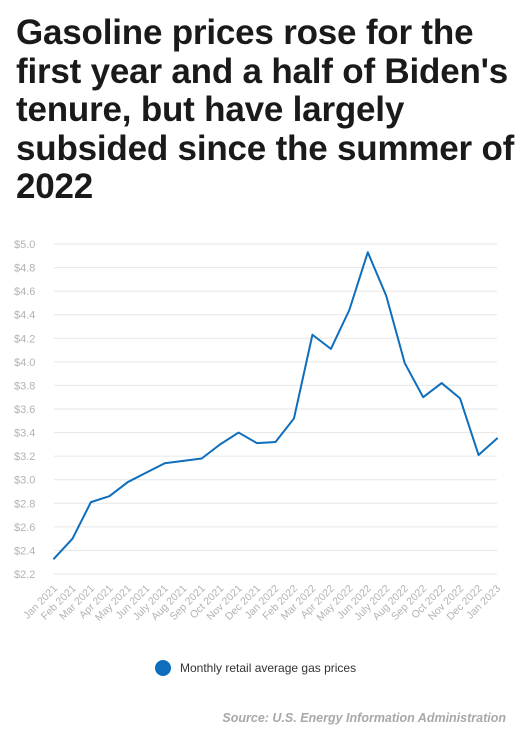 The width and height of the screenshot is (524, 745). What do you see at coordinates (24, 434) in the screenshot?
I see `y-tick-label: $3.4` at bounding box center [24, 434].